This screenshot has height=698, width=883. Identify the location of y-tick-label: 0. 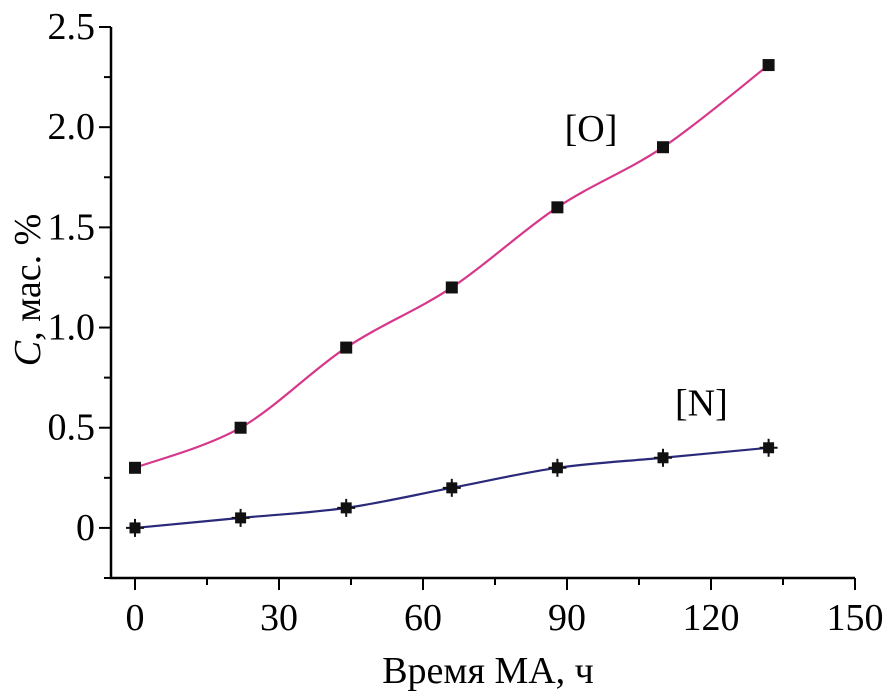
(85, 528).